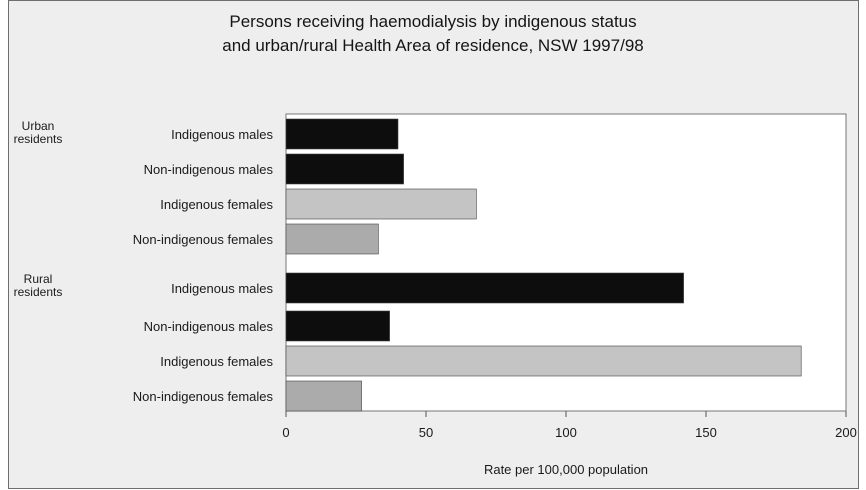  What do you see at coordinates (566, 432) in the screenshot?
I see `x-tick-label: 100` at bounding box center [566, 432].